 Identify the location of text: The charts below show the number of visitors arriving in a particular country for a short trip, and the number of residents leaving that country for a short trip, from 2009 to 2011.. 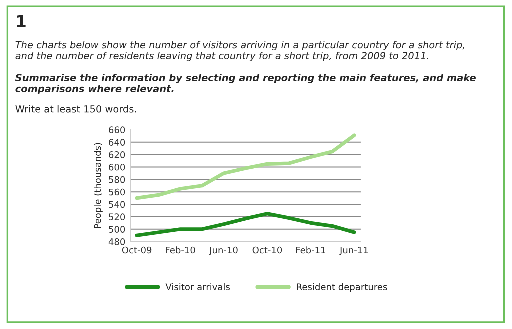
(240, 51).